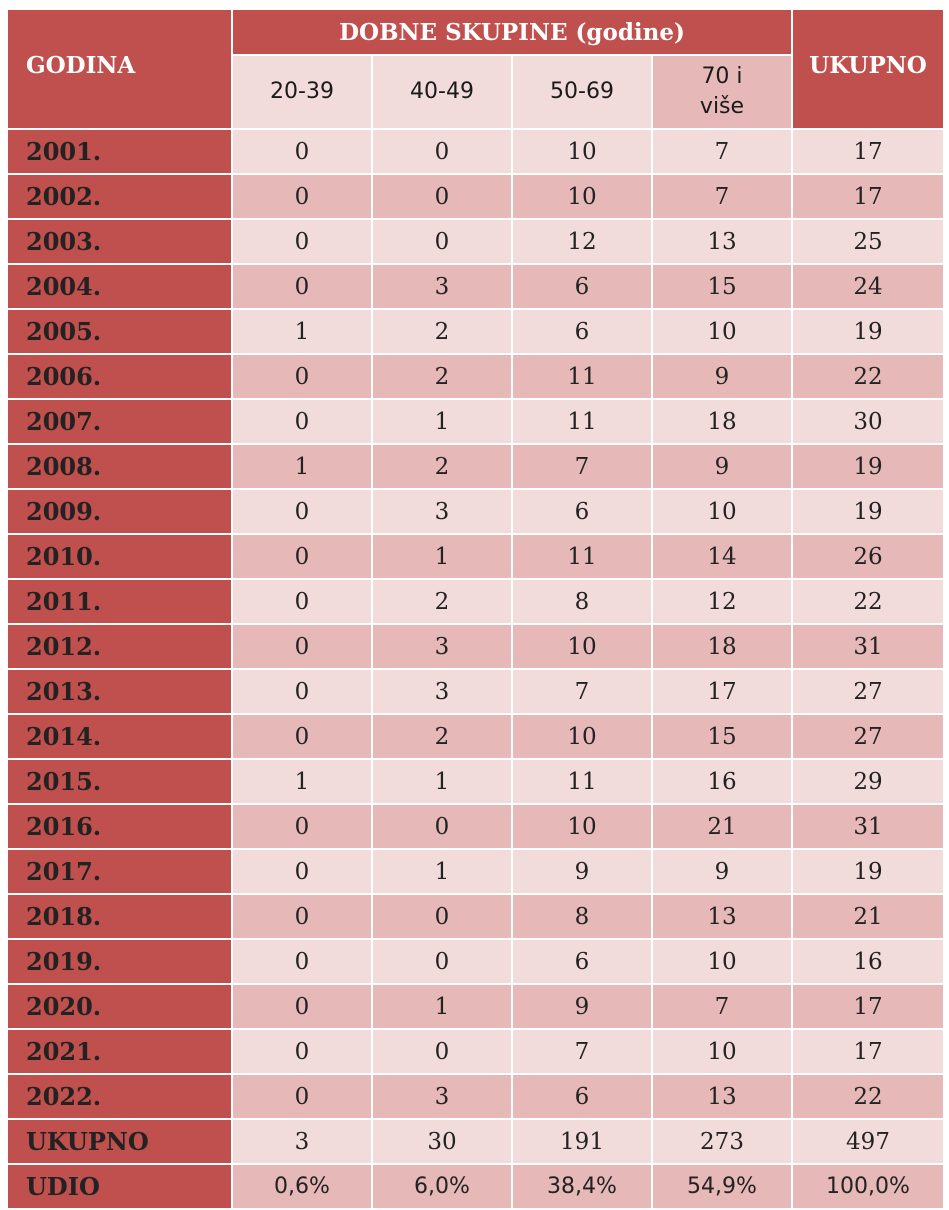 This screenshot has width=949, height=1210. What do you see at coordinates (582, 1186) in the screenshot?
I see `cell-value: 38,4%` at bounding box center [582, 1186].